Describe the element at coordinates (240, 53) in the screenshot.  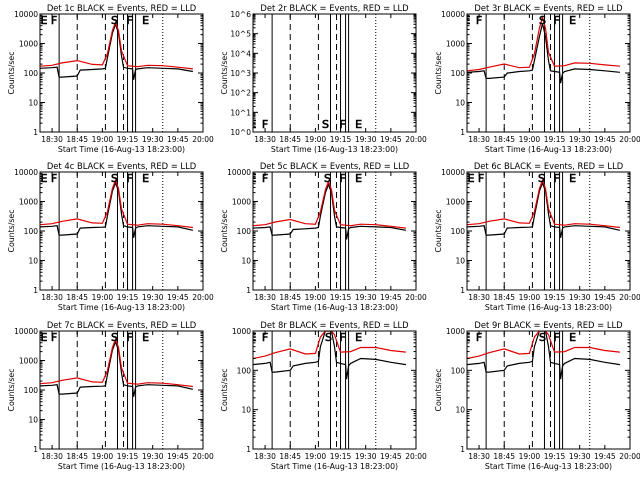
I see `y-tick-label: 10^4` at that location.